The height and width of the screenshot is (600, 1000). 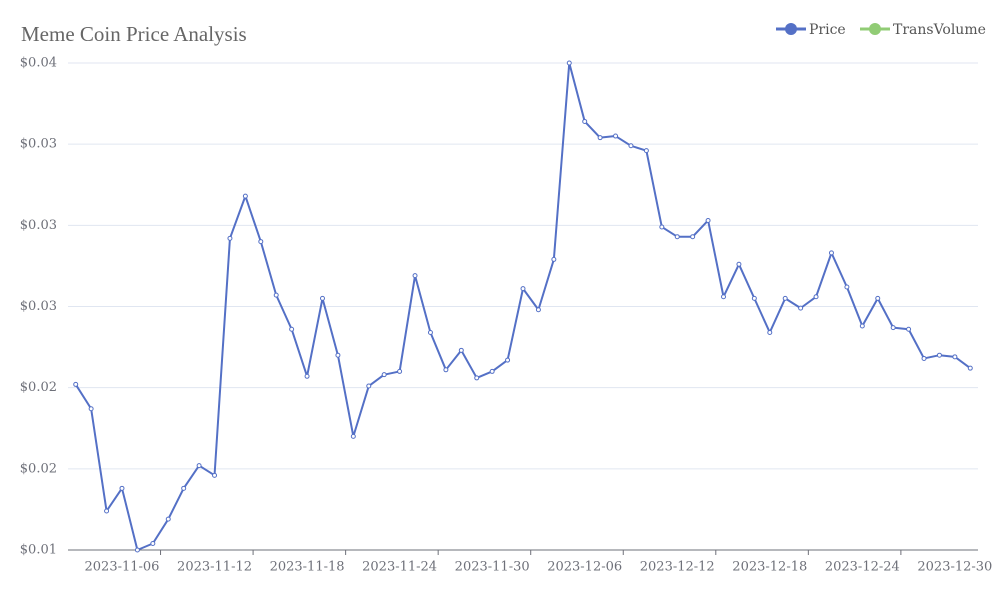 I want to click on legend-item: TransVolume, so click(x=923, y=30).